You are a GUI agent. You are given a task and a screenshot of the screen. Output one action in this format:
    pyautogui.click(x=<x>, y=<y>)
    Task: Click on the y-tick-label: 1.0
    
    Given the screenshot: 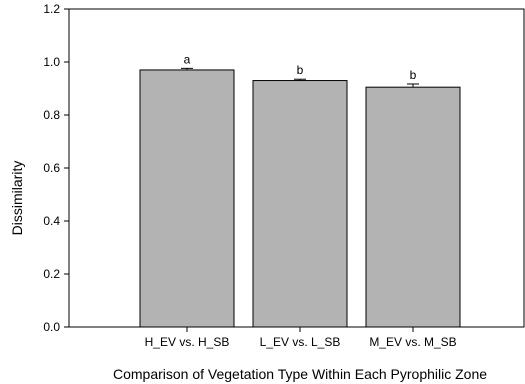 What is the action you would take?
    pyautogui.click(x=51, y=62)
    